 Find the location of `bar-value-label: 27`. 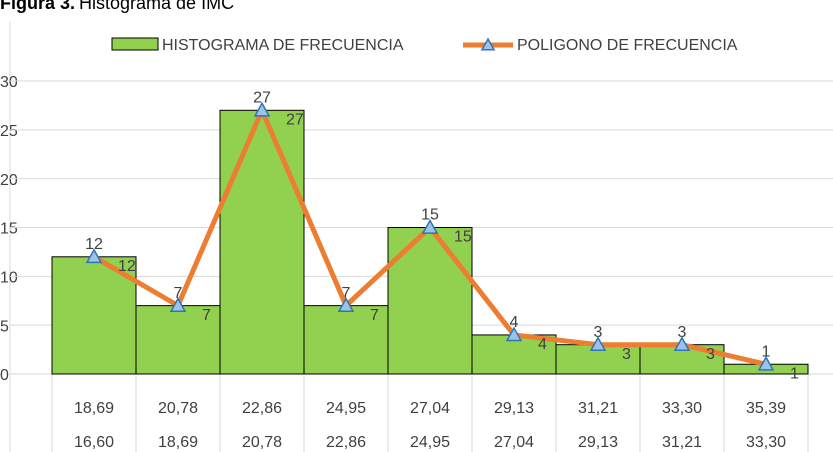

bar-value-label: 27 is located at coordinates (262, 98).